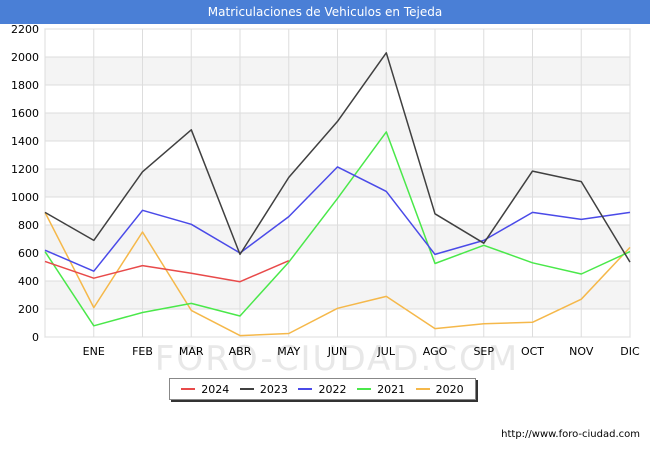 The image size is (650, 450). Describe the element at coordinates (25, 169) in the screenshot. I see `y-tick-label: 1200` at that location.